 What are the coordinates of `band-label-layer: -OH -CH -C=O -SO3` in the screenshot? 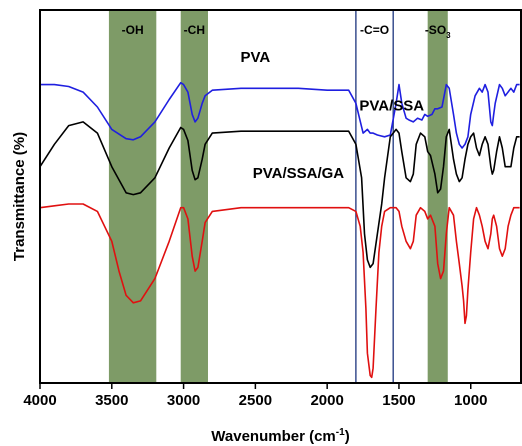 It's located at (287, 31).